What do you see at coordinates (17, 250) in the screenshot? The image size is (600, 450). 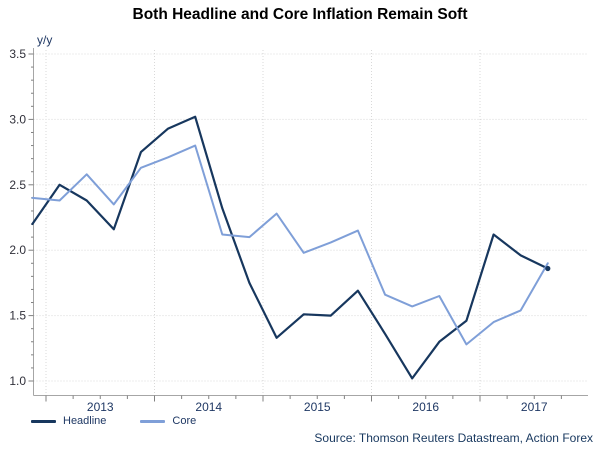 I see `y-tick-label: 2.0` at bounding box center [17, 250].